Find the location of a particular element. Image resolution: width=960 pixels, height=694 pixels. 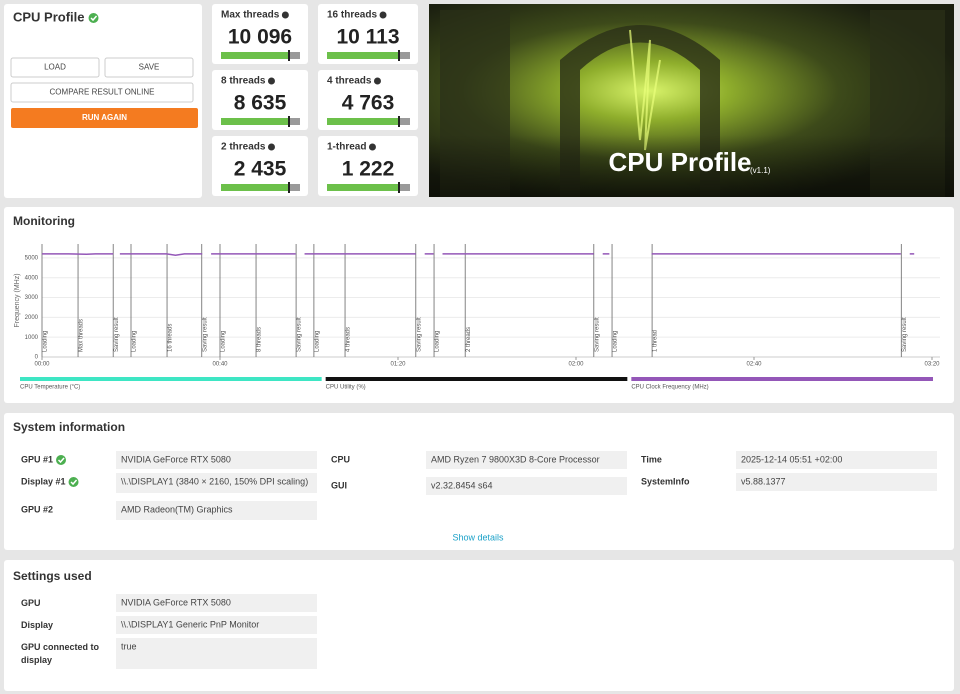

info-value: AMD Radeon(TM) Graphics is located at coordinates (177, 509).